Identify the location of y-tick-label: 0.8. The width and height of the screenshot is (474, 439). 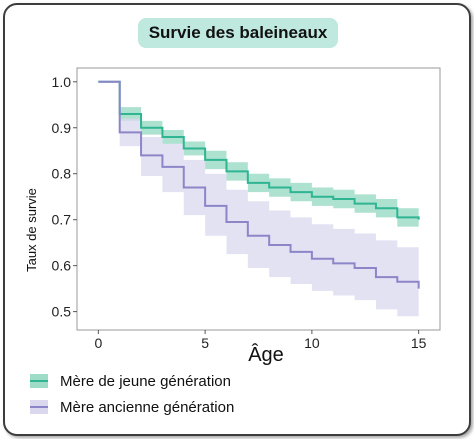
(62, 174).